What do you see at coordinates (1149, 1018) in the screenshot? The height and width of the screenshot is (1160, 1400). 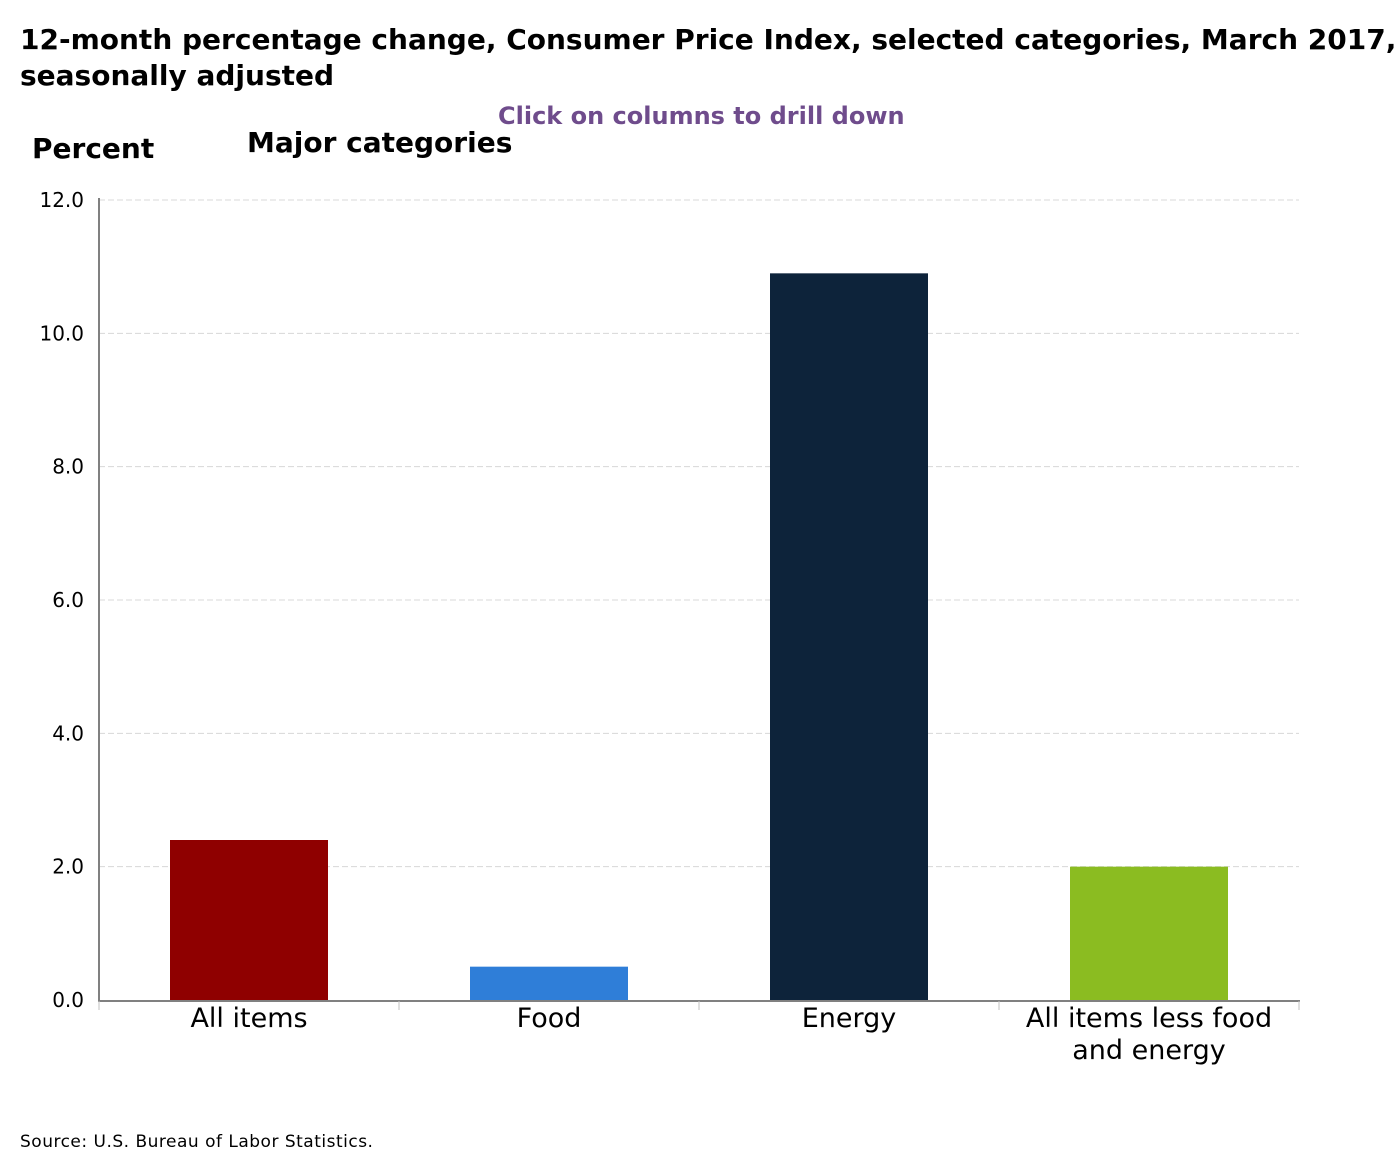 I see `x-category-label: All items less food` at bounding box center [1149, 1018].